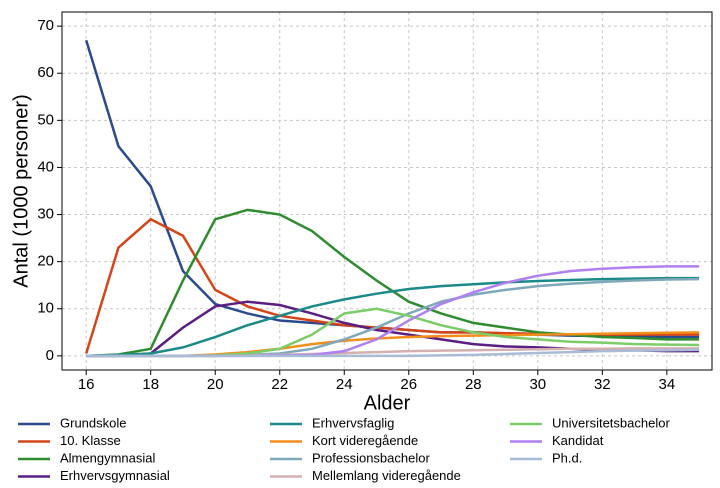 The width and height of the screenshot is (720, 488). What do you see at coordinates (666, 384) in the screenshot?
I see `x-tick-label: 34` at bounding box center [666, 384].